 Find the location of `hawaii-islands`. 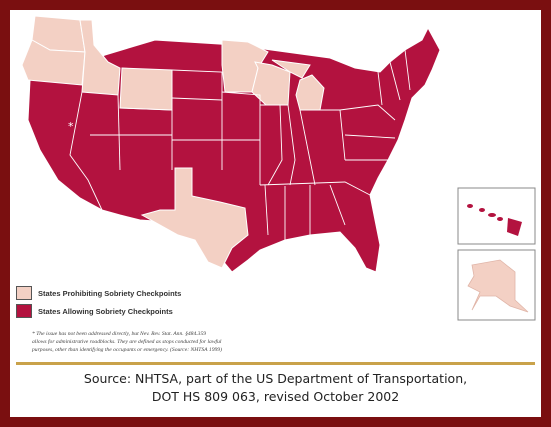

hawaii-islands is located at coordinates (494, 220).